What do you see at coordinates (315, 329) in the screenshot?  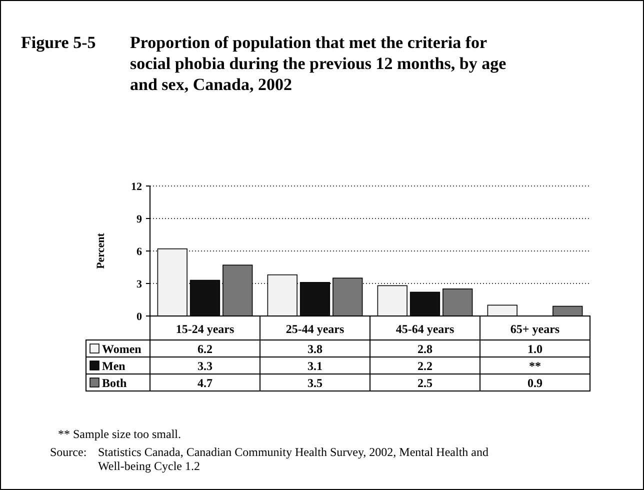 I see `x-tick-label: 25-44 years` at bounding box center [315, 329].